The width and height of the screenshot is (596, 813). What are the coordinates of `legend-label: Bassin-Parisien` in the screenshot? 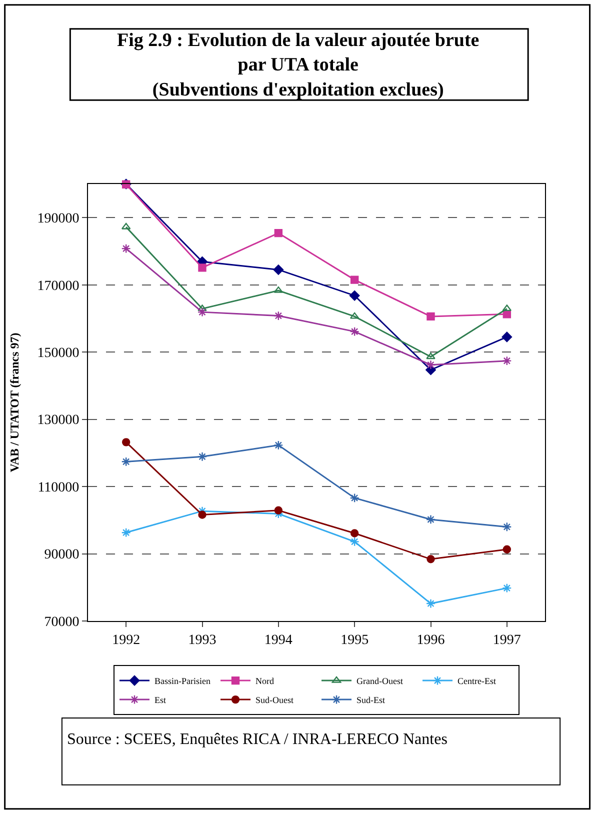 It's located at (182, 681).